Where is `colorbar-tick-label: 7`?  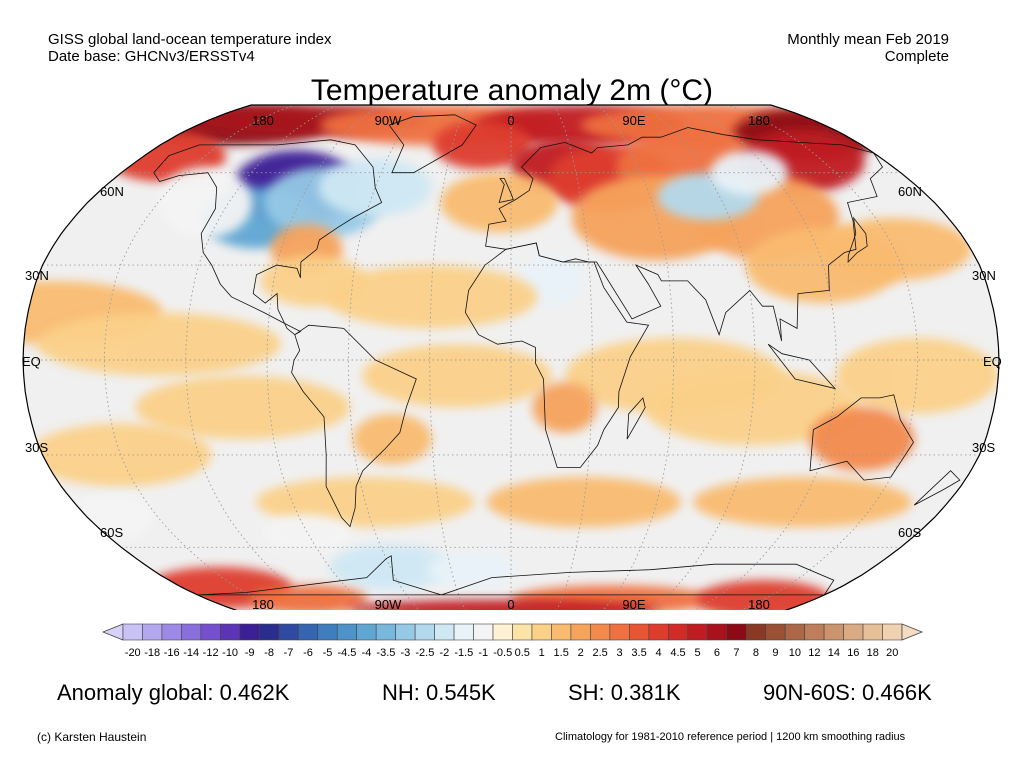
colorbar-tick-label: 7 is located at coordinates (736, 653).